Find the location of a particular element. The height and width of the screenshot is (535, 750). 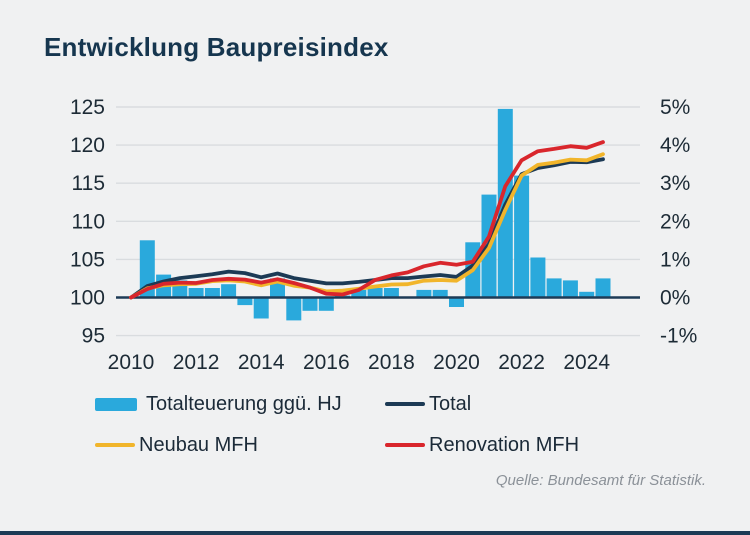

svg-text: 100 is located at coordinates (87, 298).